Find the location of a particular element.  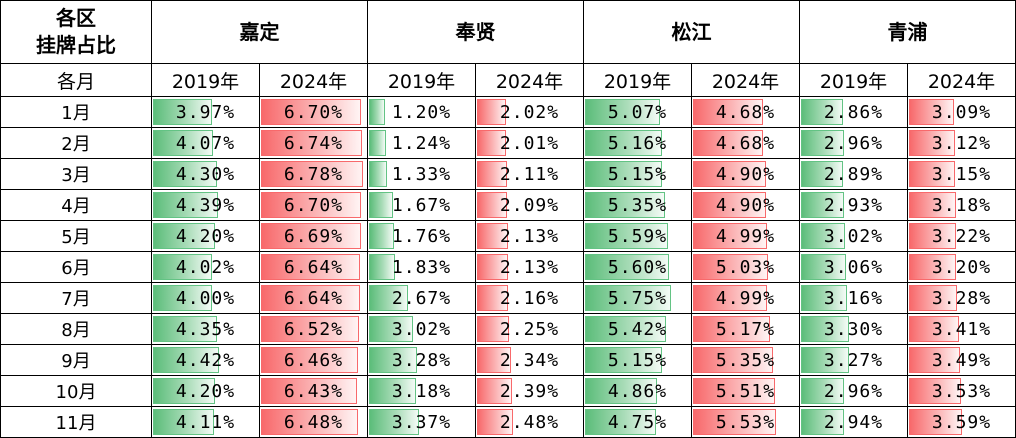

value-text: 2.16% is located at coordinates (529, 298).